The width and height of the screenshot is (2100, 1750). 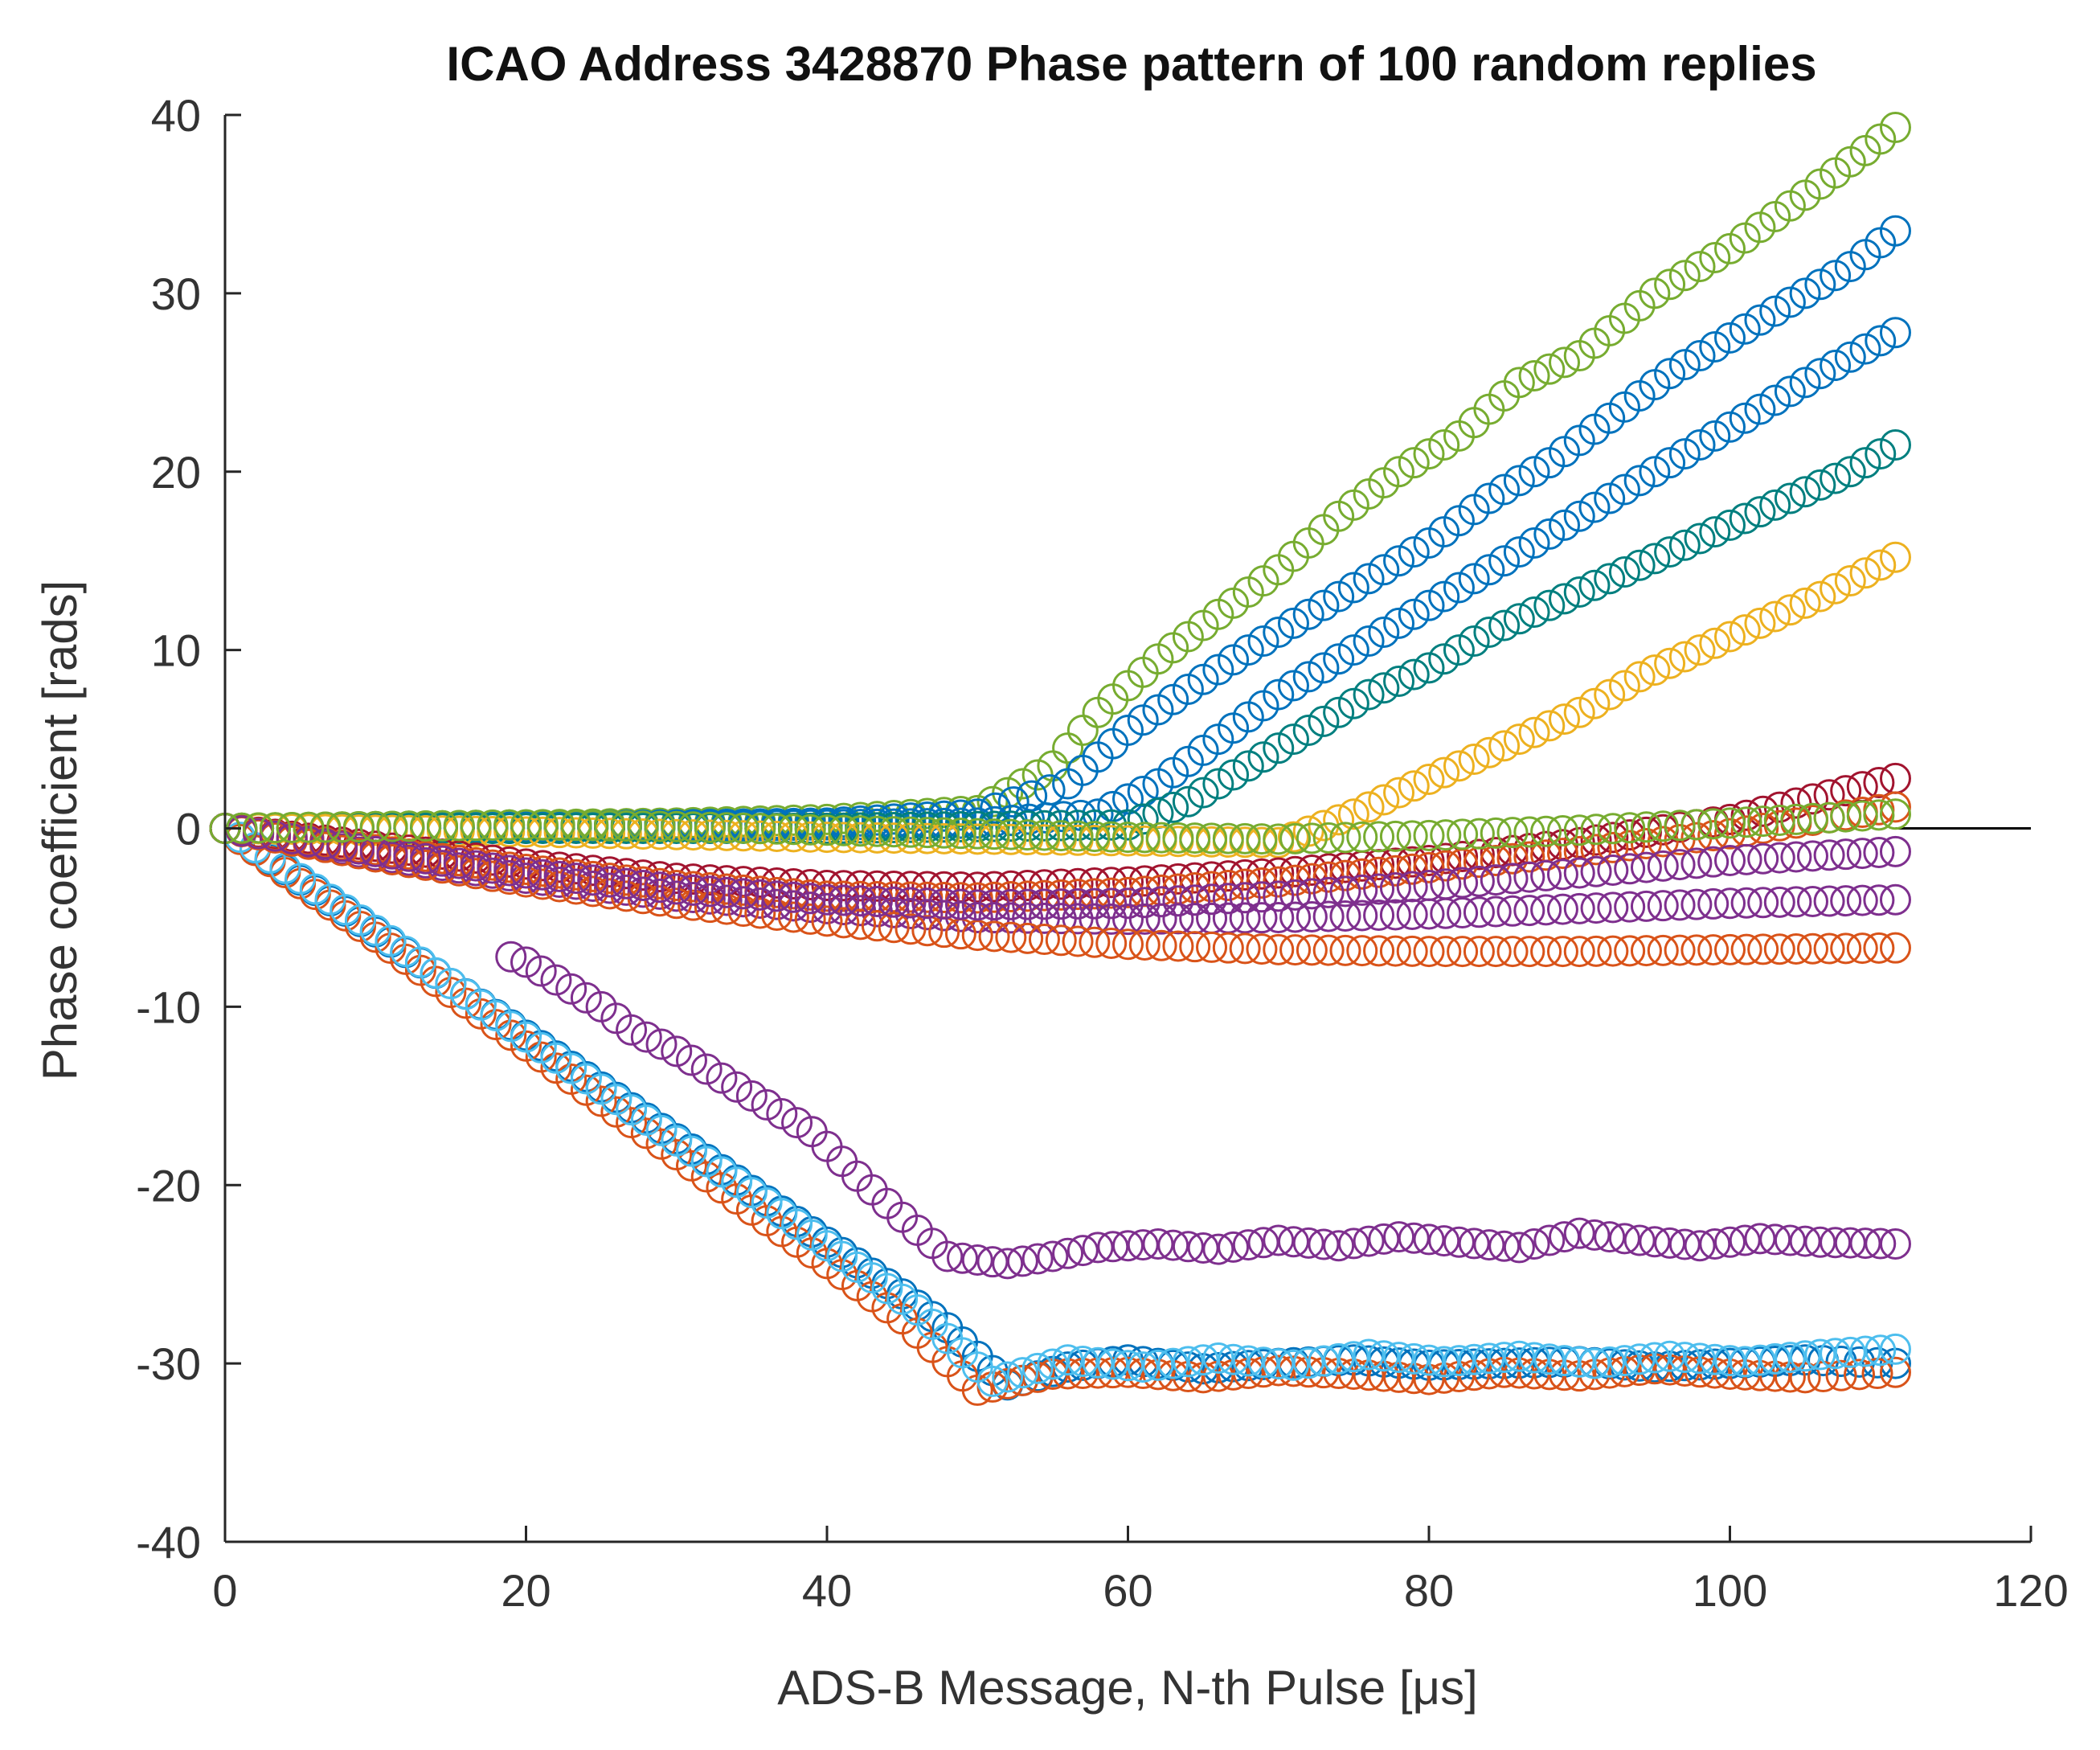 I want to click on y-tick-label: 30, so click(x=176, y=293).